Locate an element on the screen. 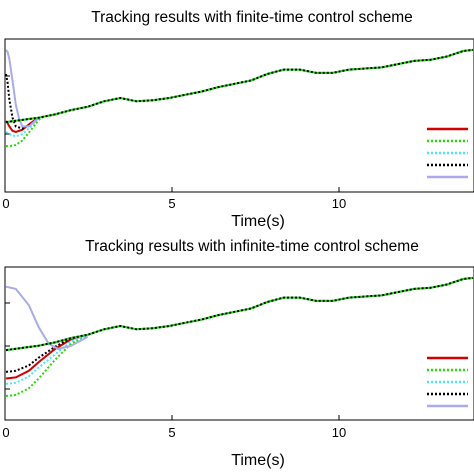  x-axis-label-top: Time(s) is located at coordinates (258, 221).